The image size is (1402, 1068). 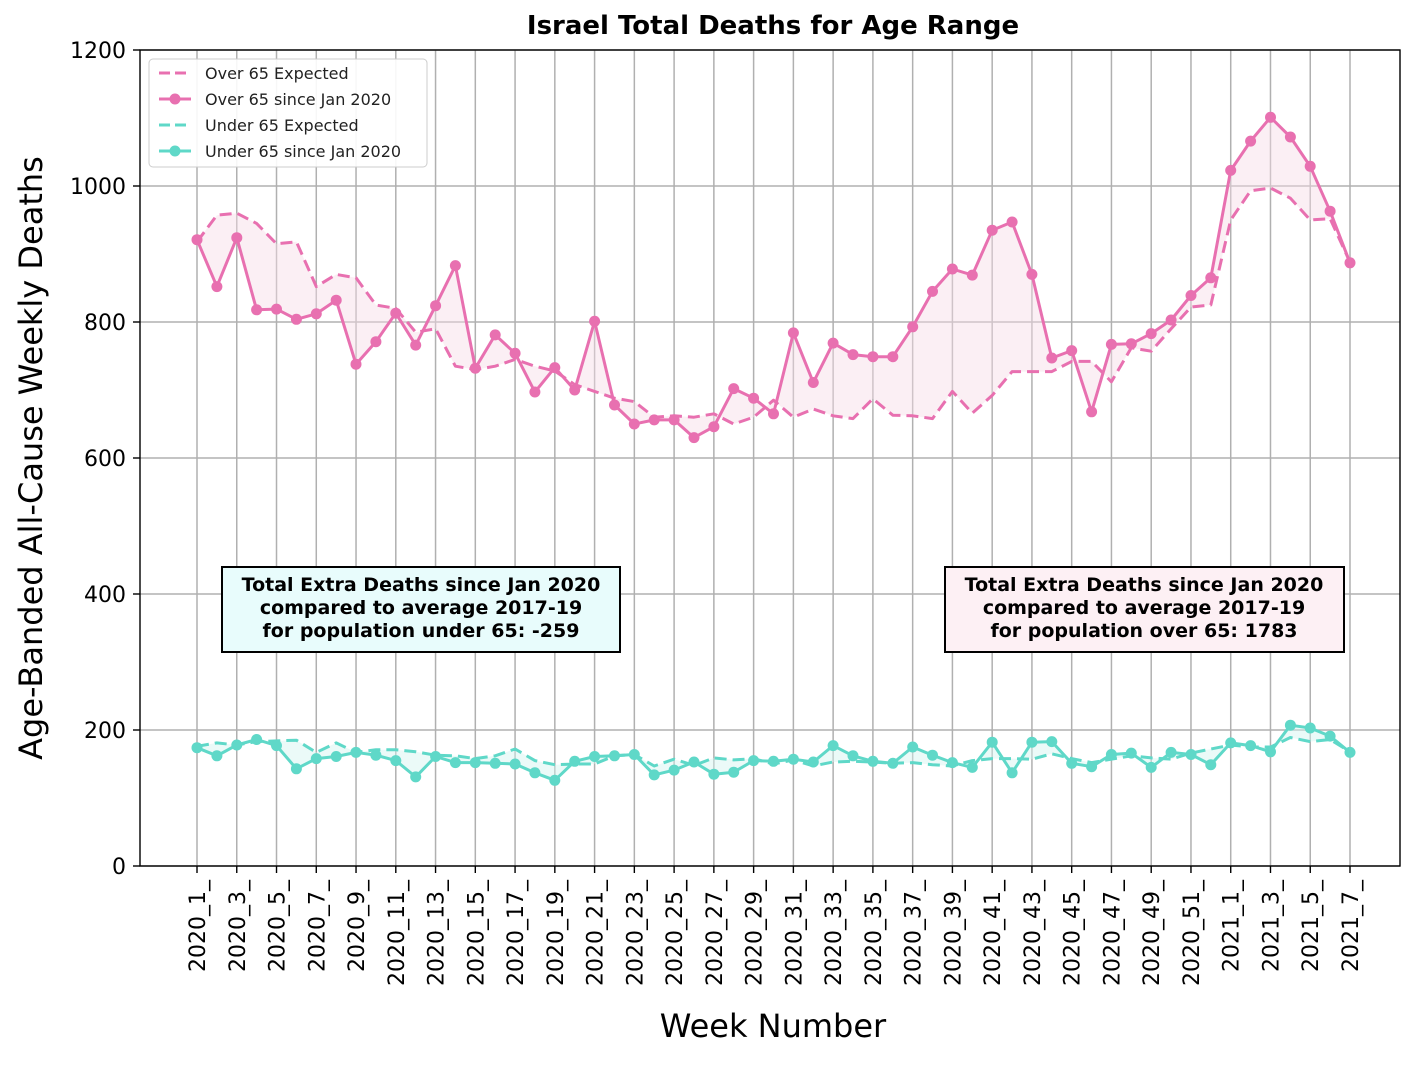 I want to click on y-tick-label: 0, so click(x=119, y=867).